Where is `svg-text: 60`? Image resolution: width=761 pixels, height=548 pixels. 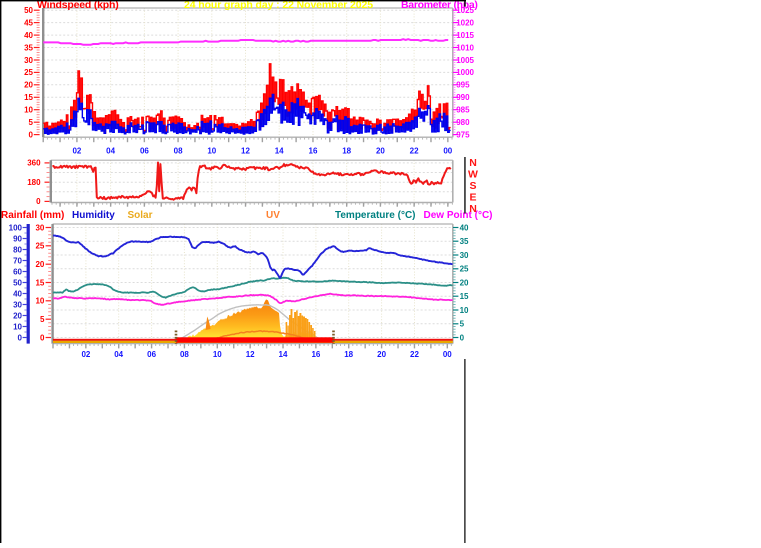
svg-text: 60 is located at coordinates (17, 271).